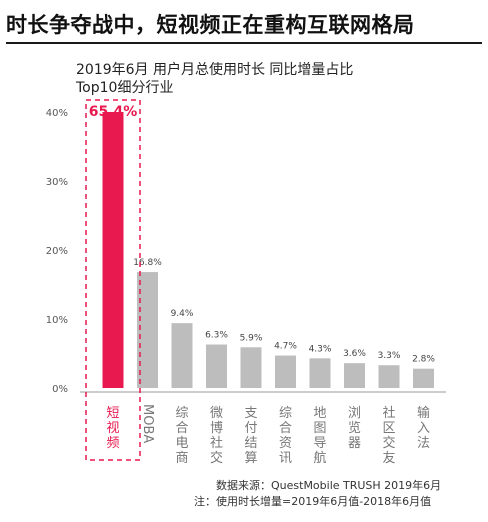 This screenshot has height=522, width=488. I want to click on definition-note: 注：使用时长增量=2019年6月值-2018年6月值, so click(313, 501).